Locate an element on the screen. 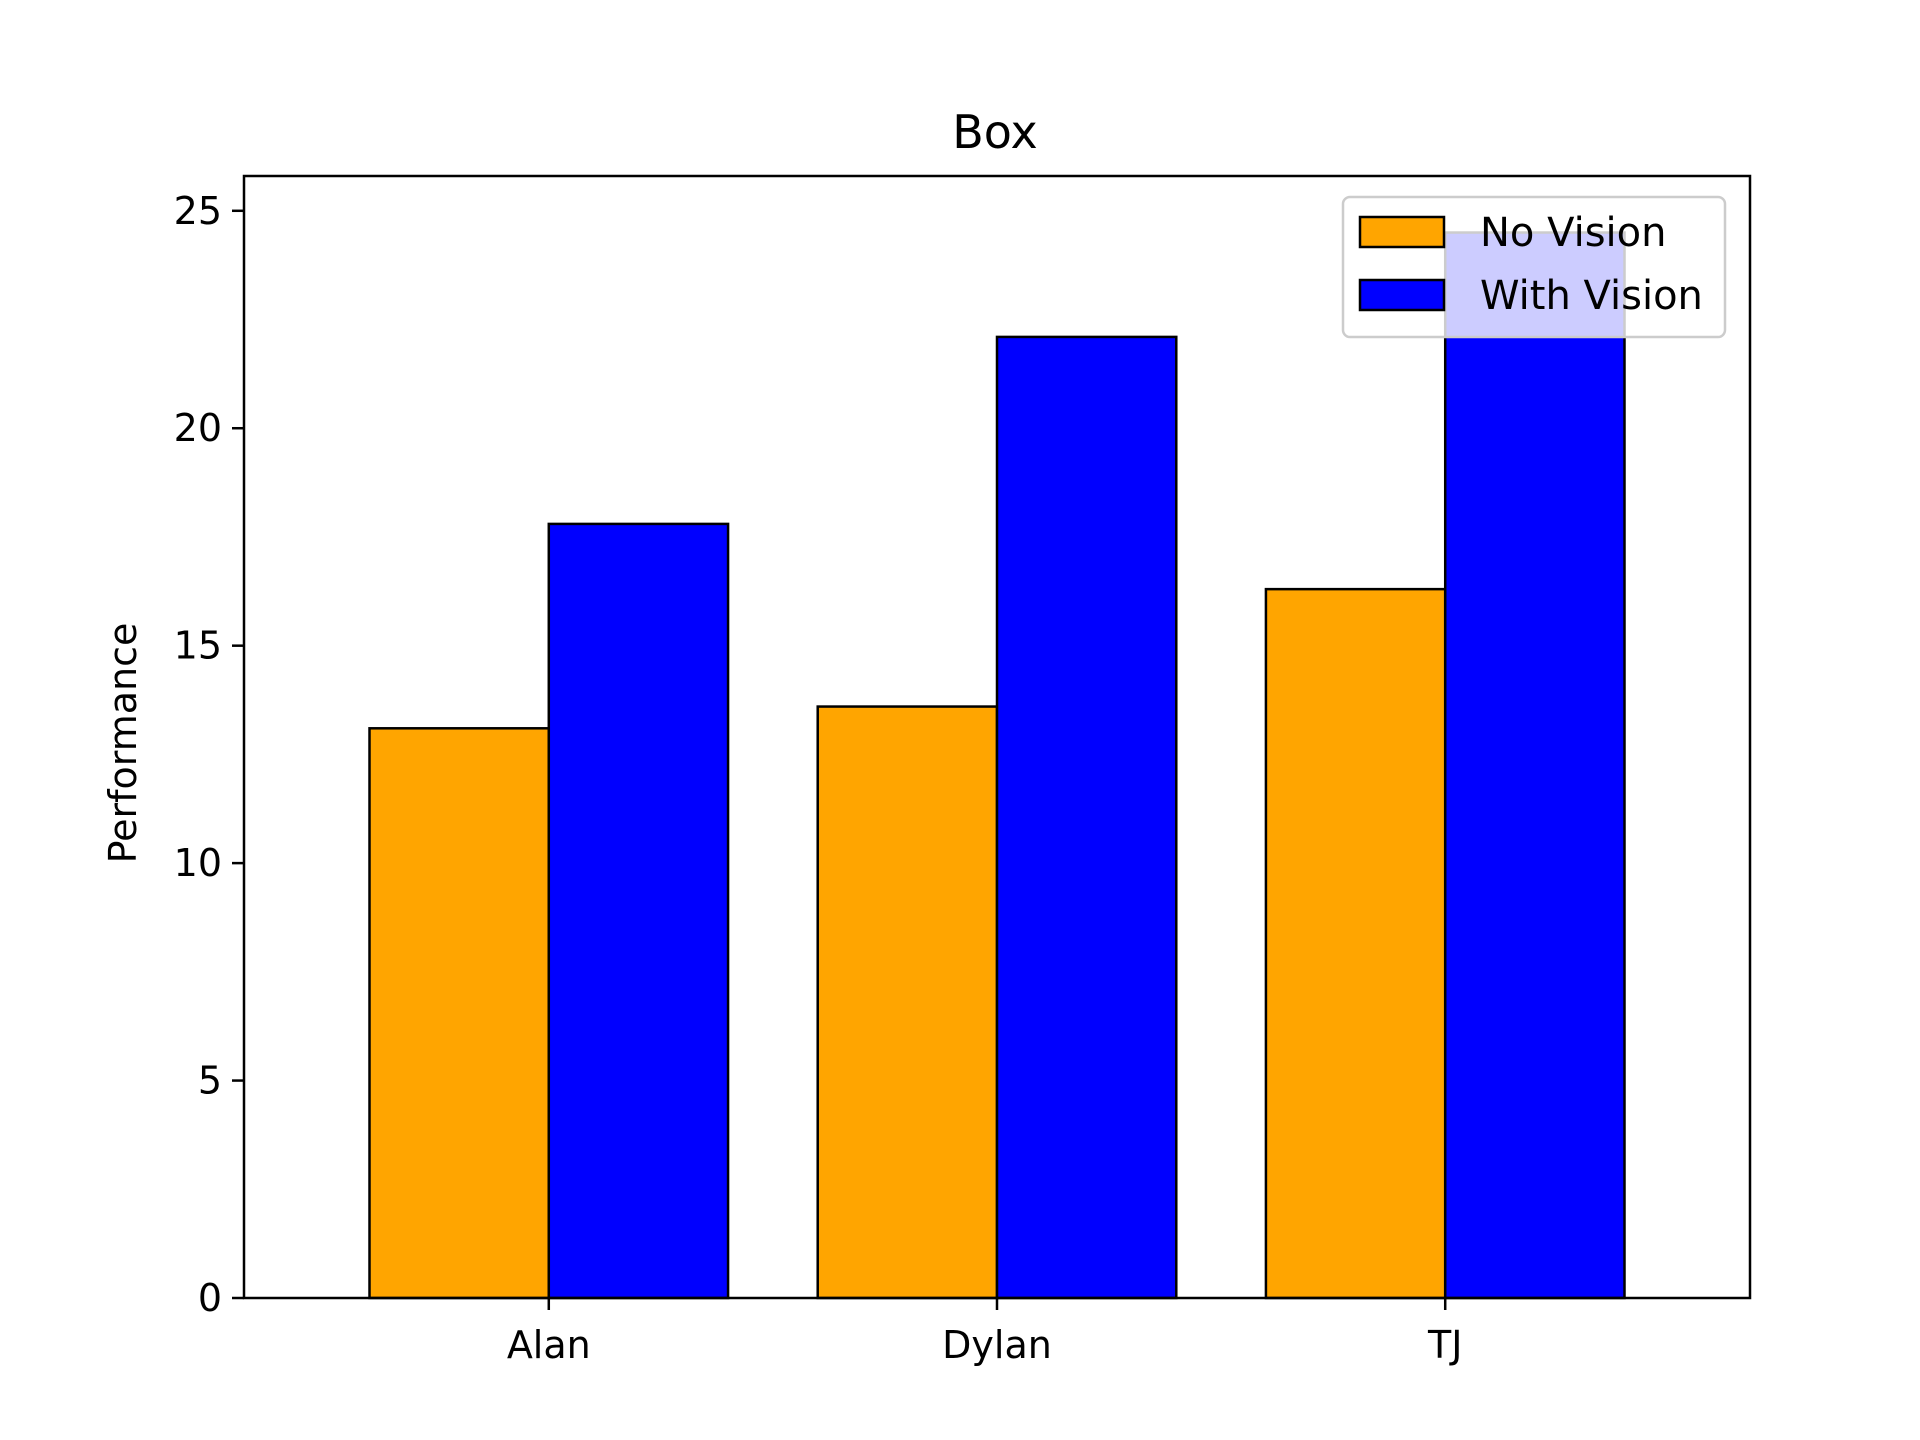 The image size is (1920, 1440). y-tick-label: 5 is located at coordinates (210, 1081).